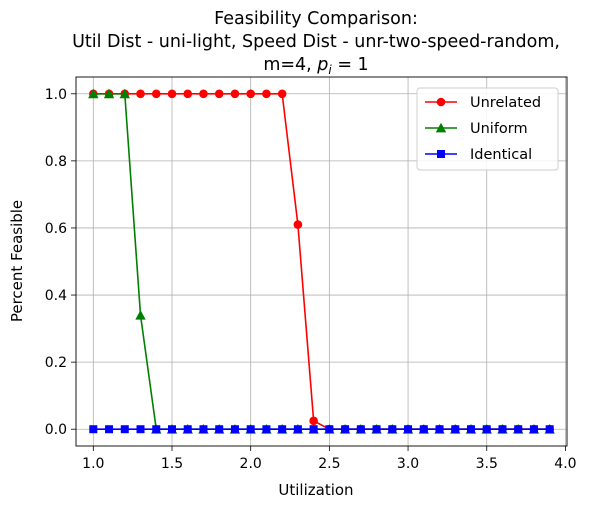 The height and width of the screenshot is (509, 607). What do you see at coordinates (505, 103) in the screenshot?
I see `legend-label-unrelated: Unrelated` at bounding box center [505, 103].